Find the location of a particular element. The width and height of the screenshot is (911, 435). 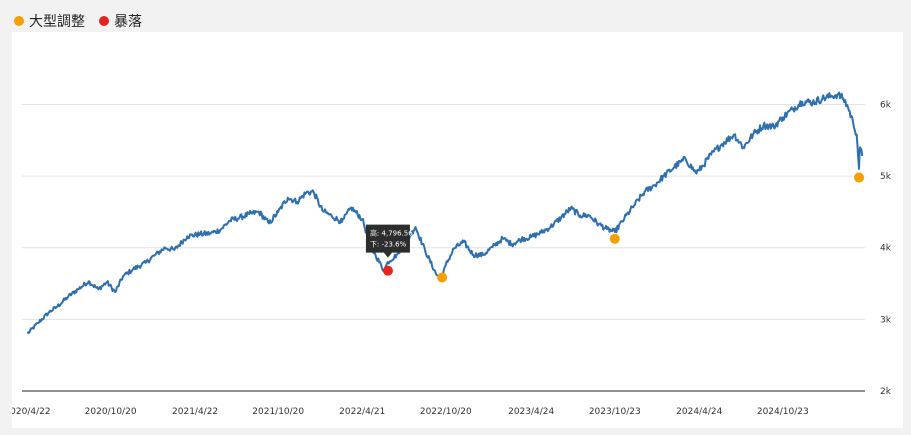

chart-legend: 大型調整 暴落 is located at coordinates (78, 21).